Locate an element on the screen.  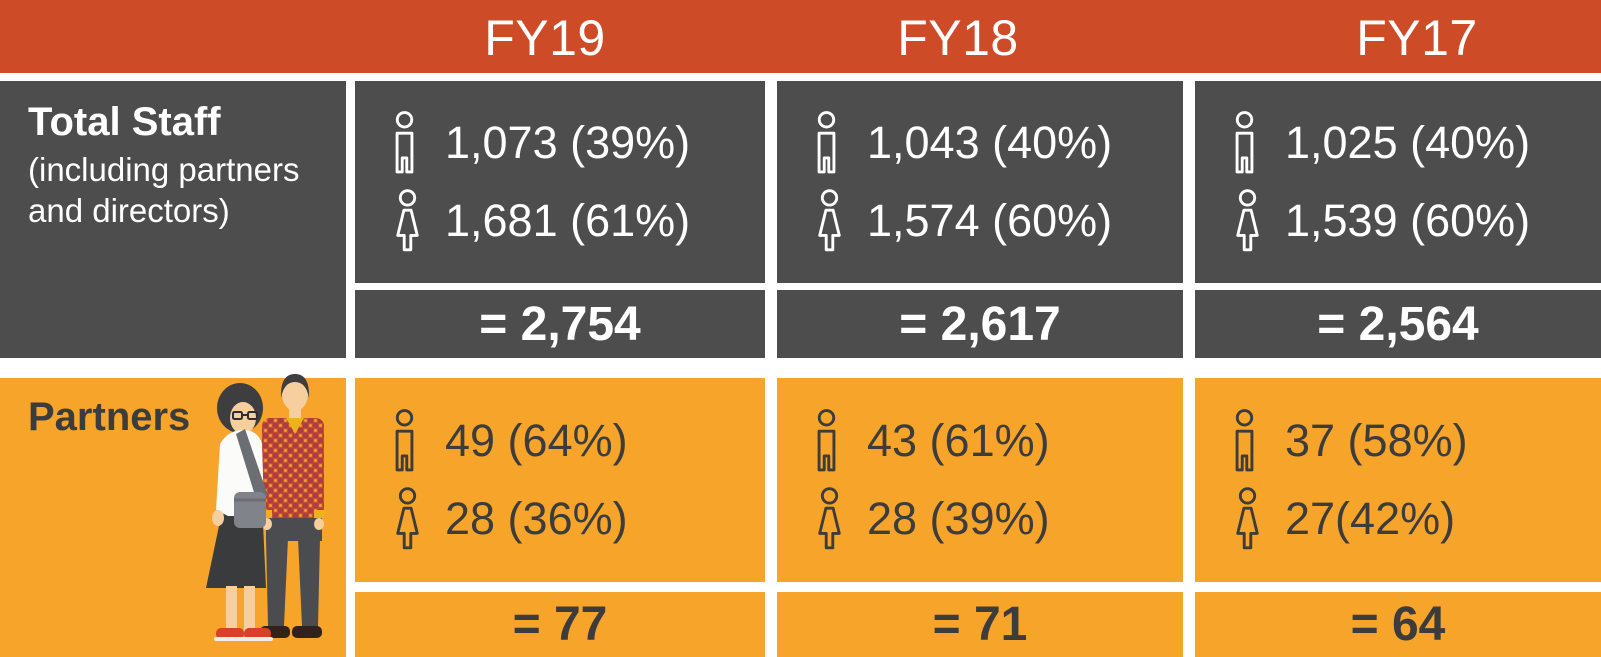
partners-fy19-male-row: 49 (64%) is located at coordinates (577, 441).